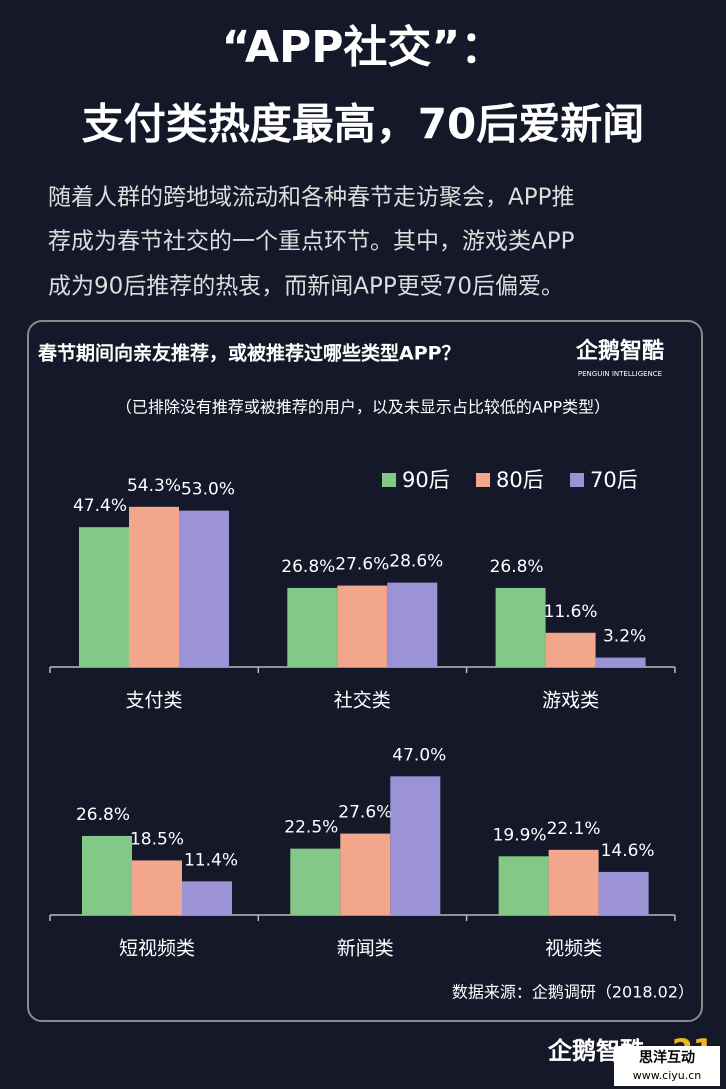 The width and height of the screenshot is (726, 1089). I want to click on value-label: 47.0%, so click(419, 755).